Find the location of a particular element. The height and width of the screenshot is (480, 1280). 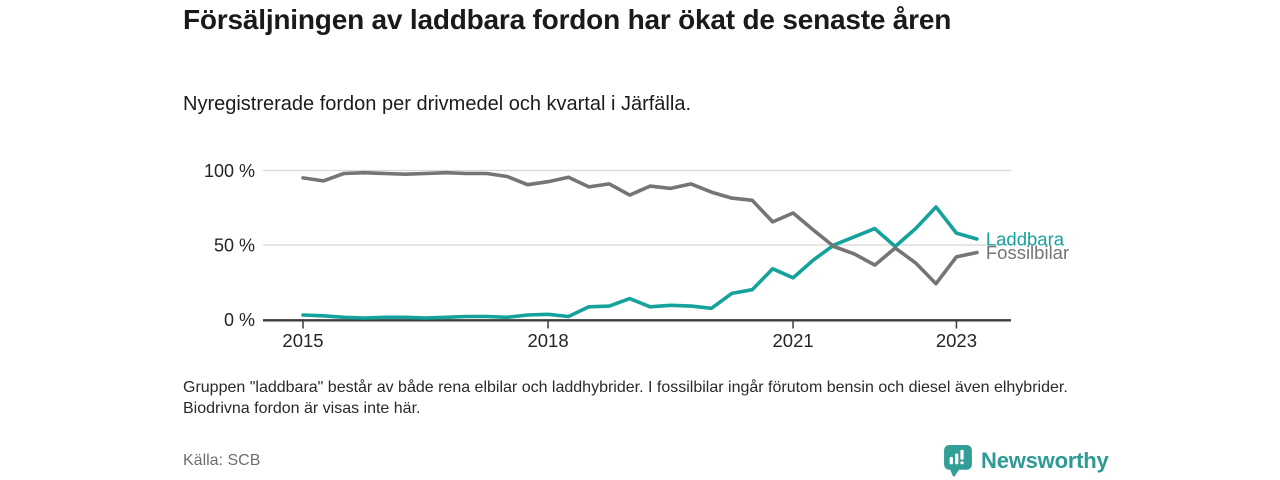

series-end-label-laddbara: Laddbara is located at coordinates (1025, 239).